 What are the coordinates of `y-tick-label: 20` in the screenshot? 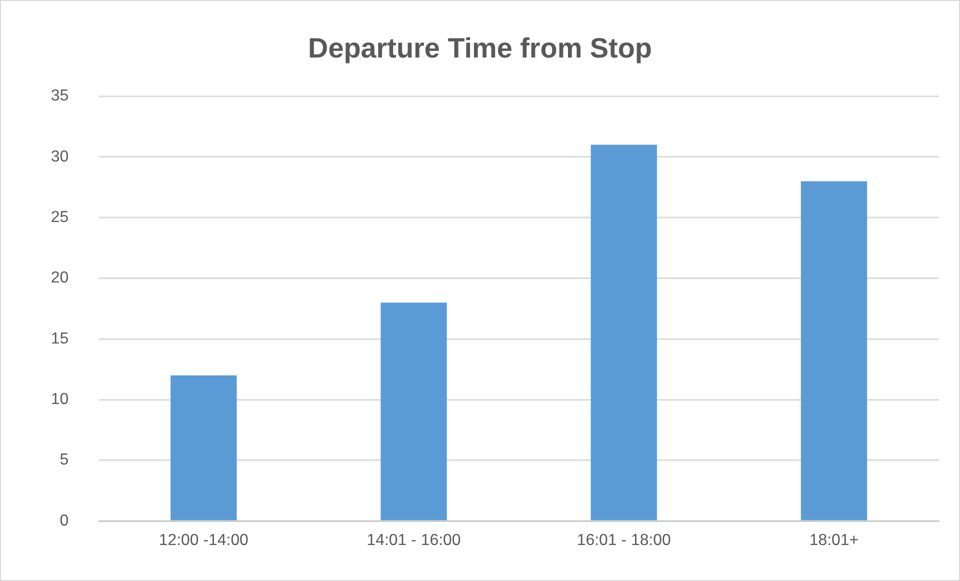 It's located at (59, 278).